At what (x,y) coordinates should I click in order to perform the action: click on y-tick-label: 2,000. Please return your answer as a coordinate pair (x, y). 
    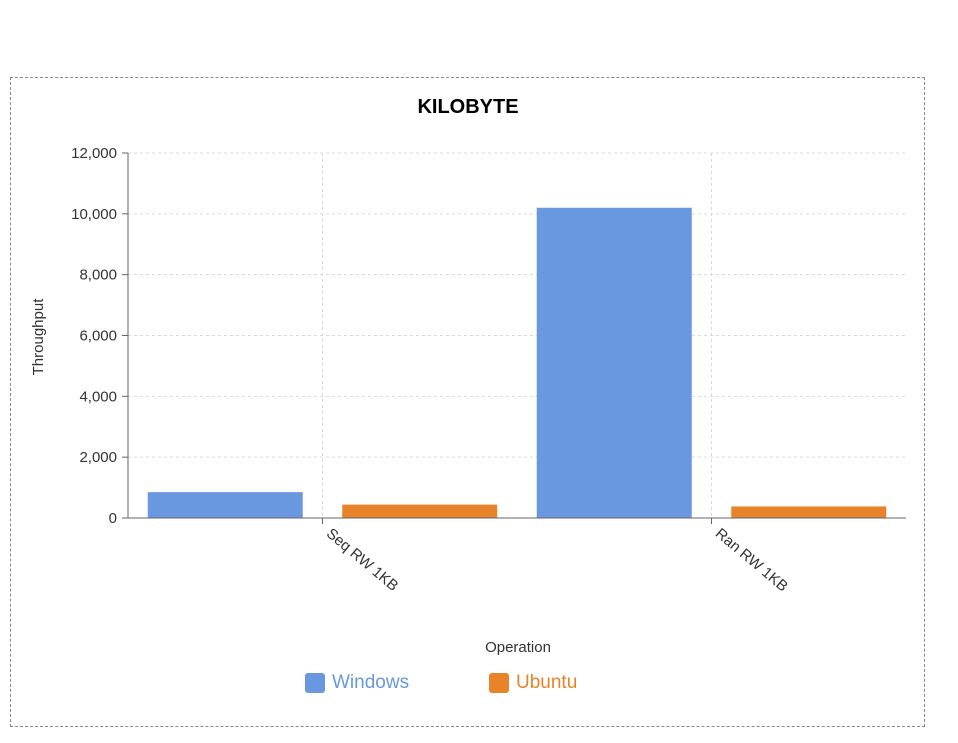
    Looking at the image, I should click on (98, 457).